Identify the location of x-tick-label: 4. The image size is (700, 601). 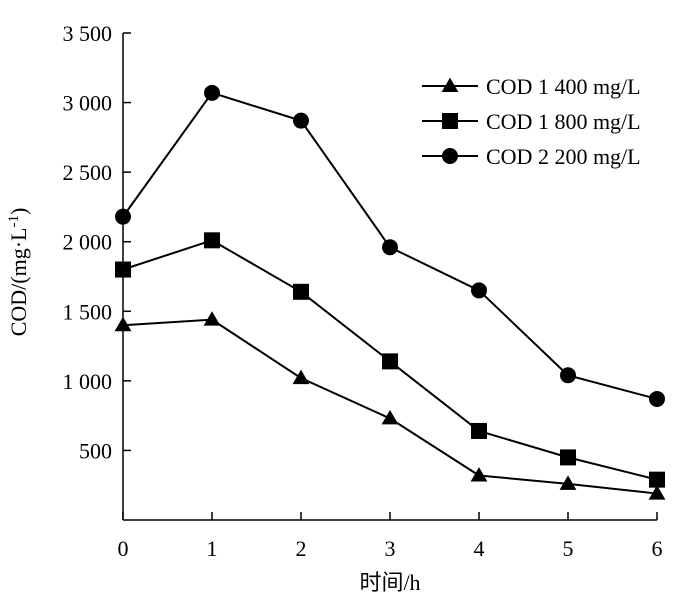
(479, 548).